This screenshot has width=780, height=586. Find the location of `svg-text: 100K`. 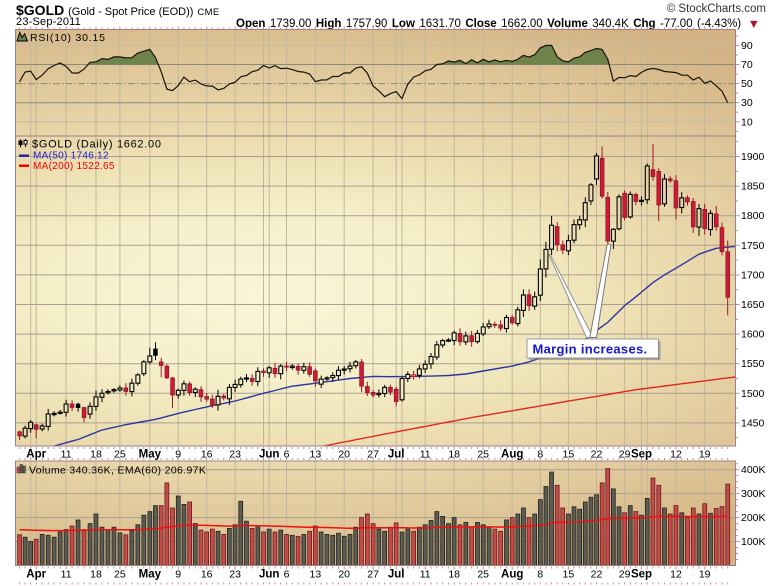

svg-text: 100K is located at coordinates (753, 542).